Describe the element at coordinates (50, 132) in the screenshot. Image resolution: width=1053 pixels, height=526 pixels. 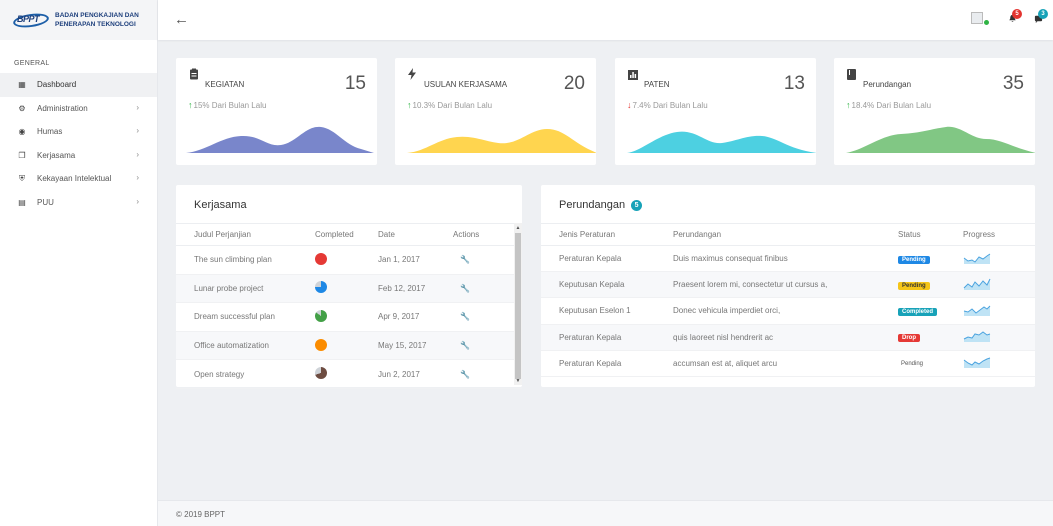
I see `sidebar-item-label: Humas` at that location.